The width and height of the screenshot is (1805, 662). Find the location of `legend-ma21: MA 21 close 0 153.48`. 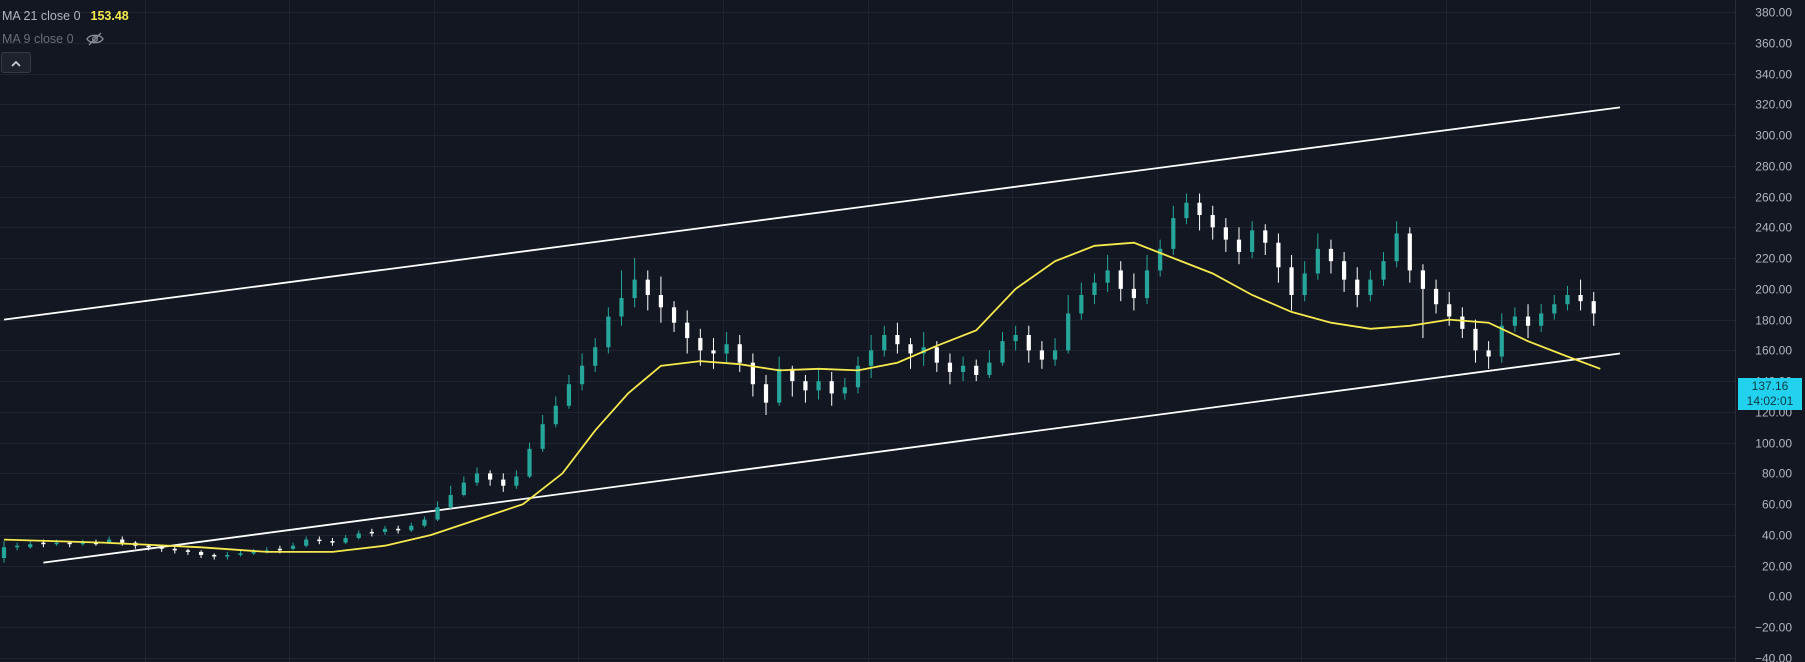

legend-ma21: MA 21 close 0 153.48 is located at coordinates (65, 15).